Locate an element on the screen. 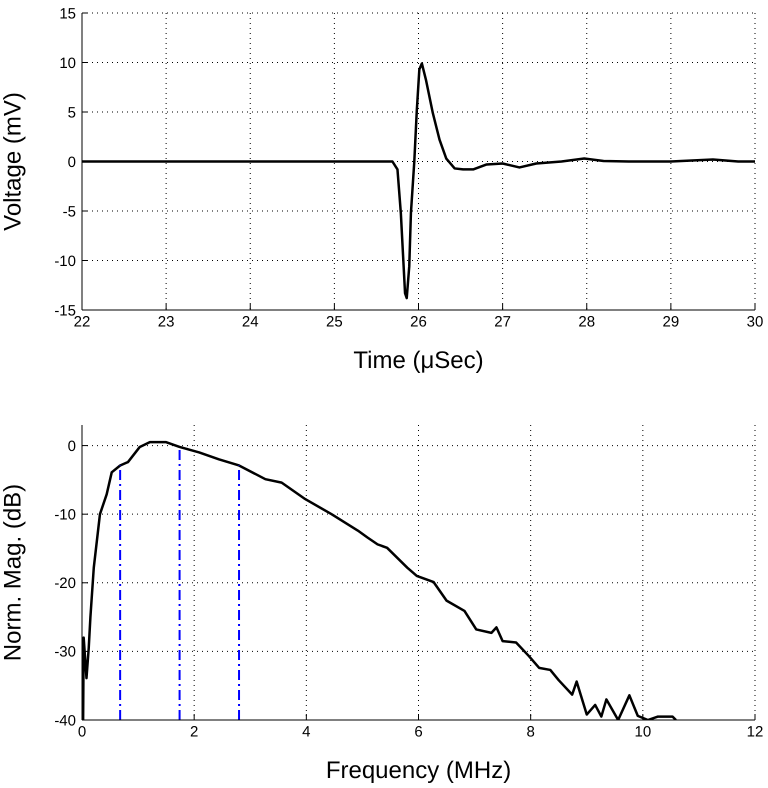 This screenshot has width=768, height=788. y-tick-label: -30 is located at coordinates (65, 652).